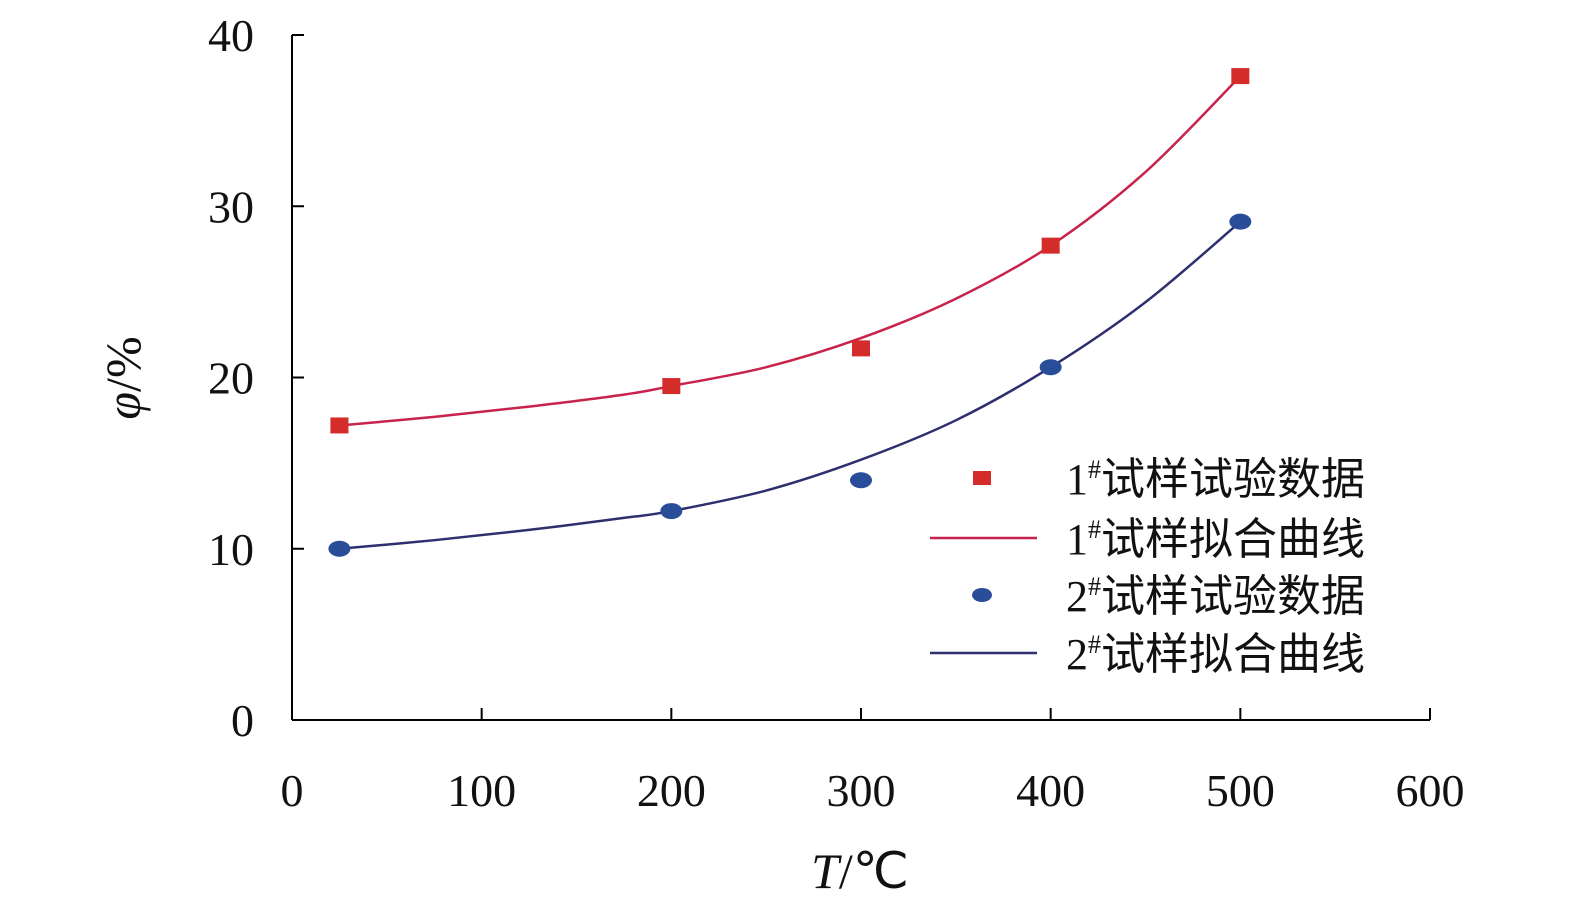 The height and width of the screenshot is (910, 1575). I want to click on y-tick-label: 10, so click(231, 549).